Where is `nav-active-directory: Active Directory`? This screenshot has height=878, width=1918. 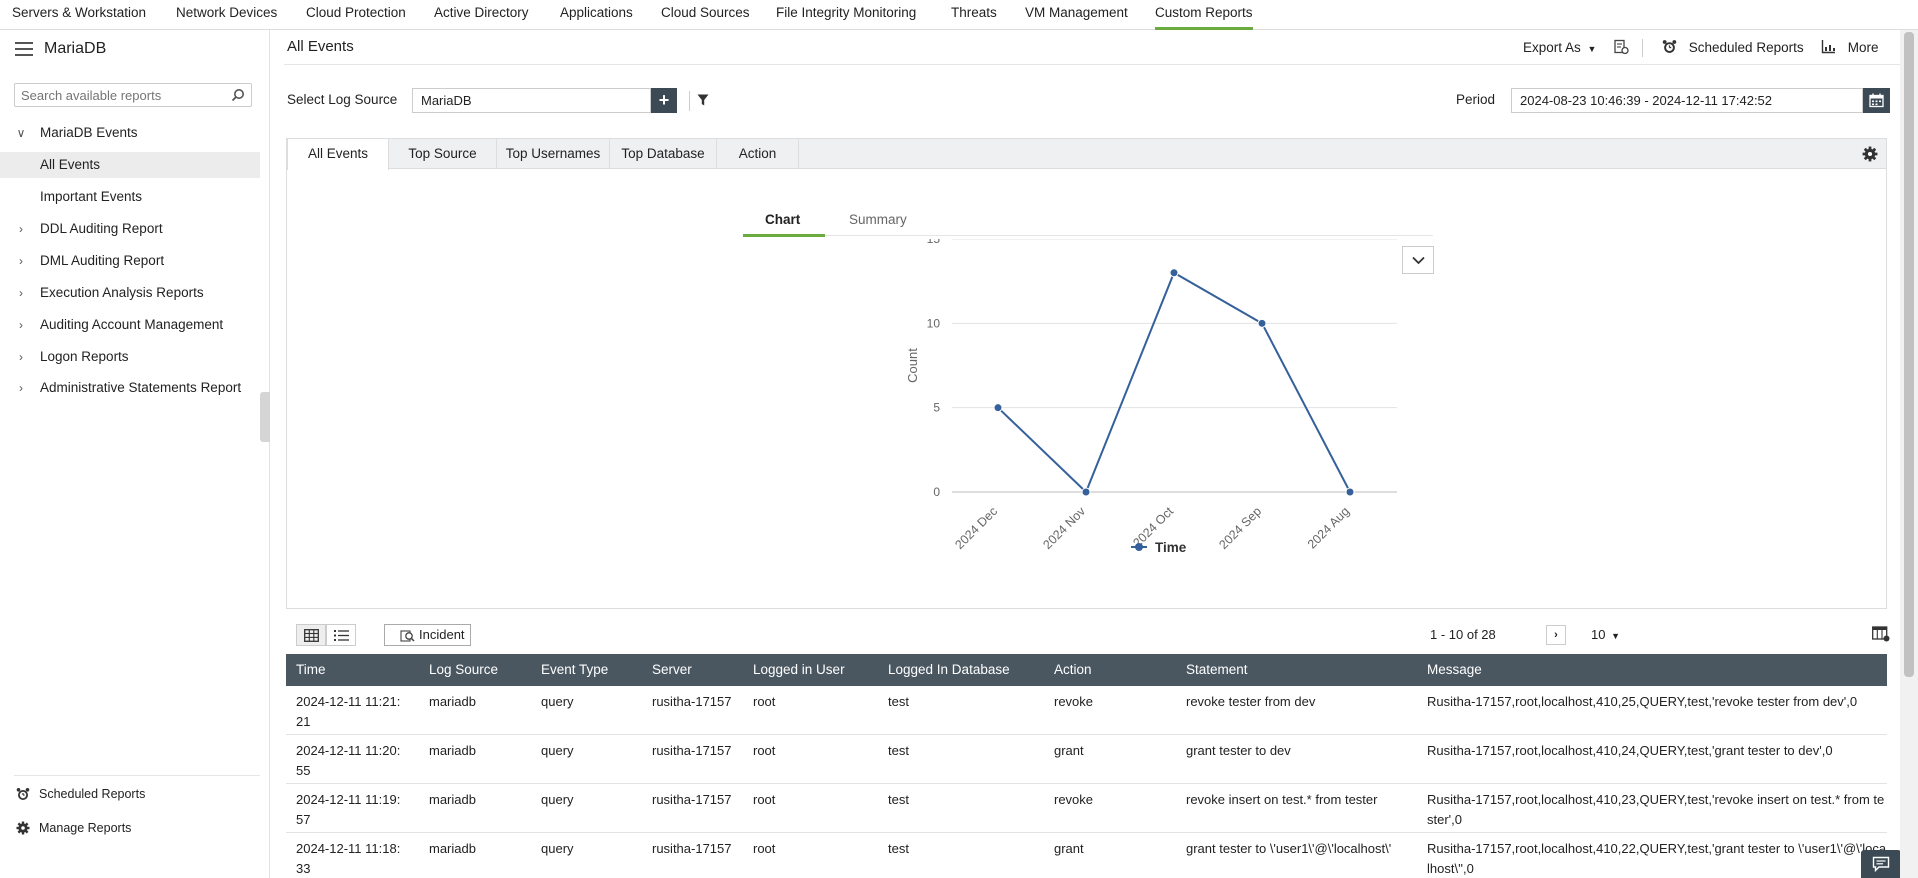 nav-active-directory: Active Directory is located at coordinates (481, 12).